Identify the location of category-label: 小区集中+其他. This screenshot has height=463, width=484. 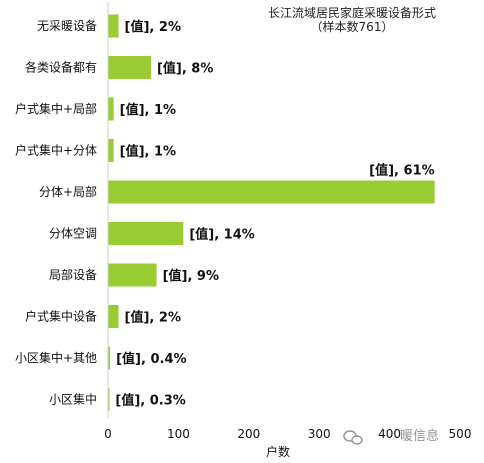
(56, 357).